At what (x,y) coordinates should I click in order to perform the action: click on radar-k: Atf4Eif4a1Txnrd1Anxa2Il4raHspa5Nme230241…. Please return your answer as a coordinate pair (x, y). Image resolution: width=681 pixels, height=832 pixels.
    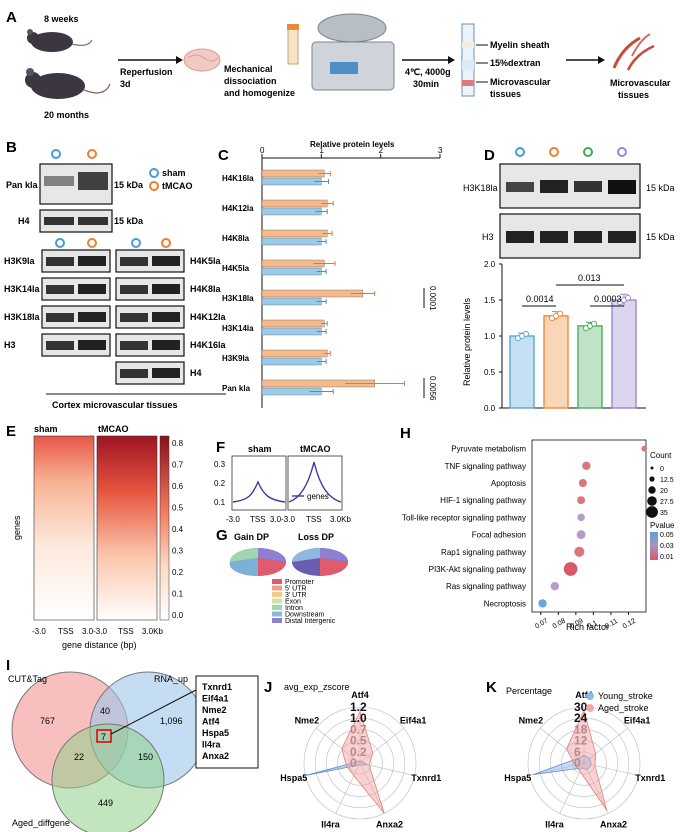
    Looking at the image, I should click on (584, 759).